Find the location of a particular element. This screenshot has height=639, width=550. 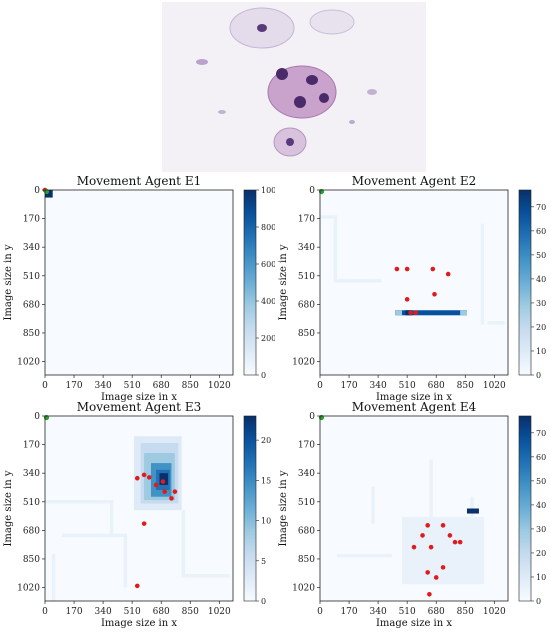

micrograph-image is located at coordinates (294, 87).